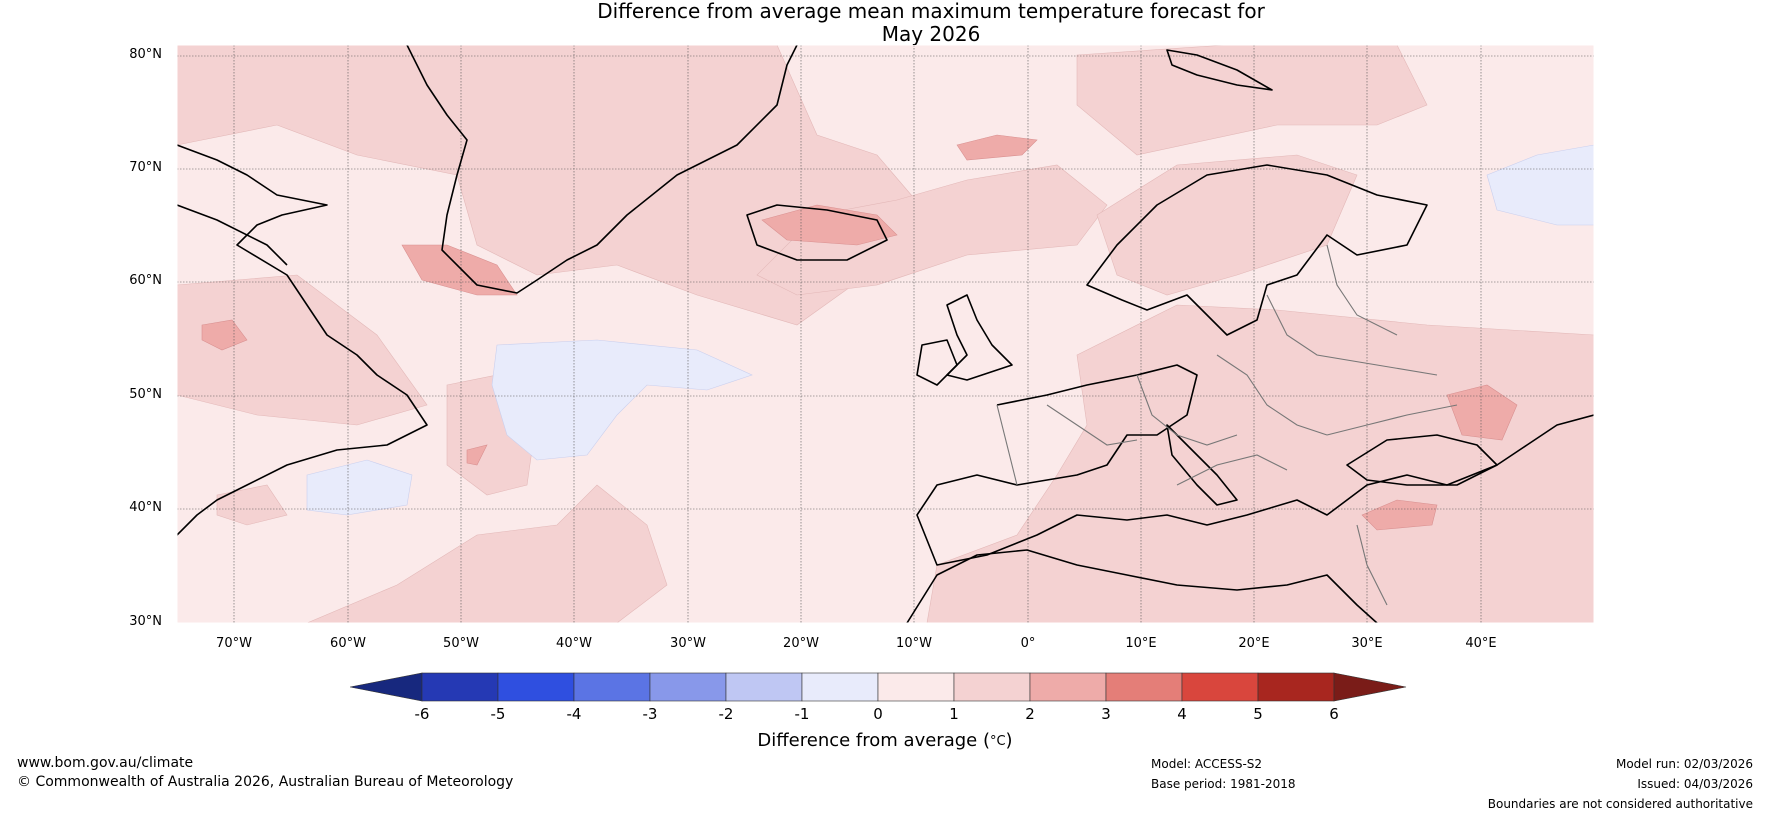 This screenshot has width=1770, height=816. What do you see at coordinates (1422, 460) in the screenshot?
I see `black-sea-coast` at bounding box center [1422, 460].